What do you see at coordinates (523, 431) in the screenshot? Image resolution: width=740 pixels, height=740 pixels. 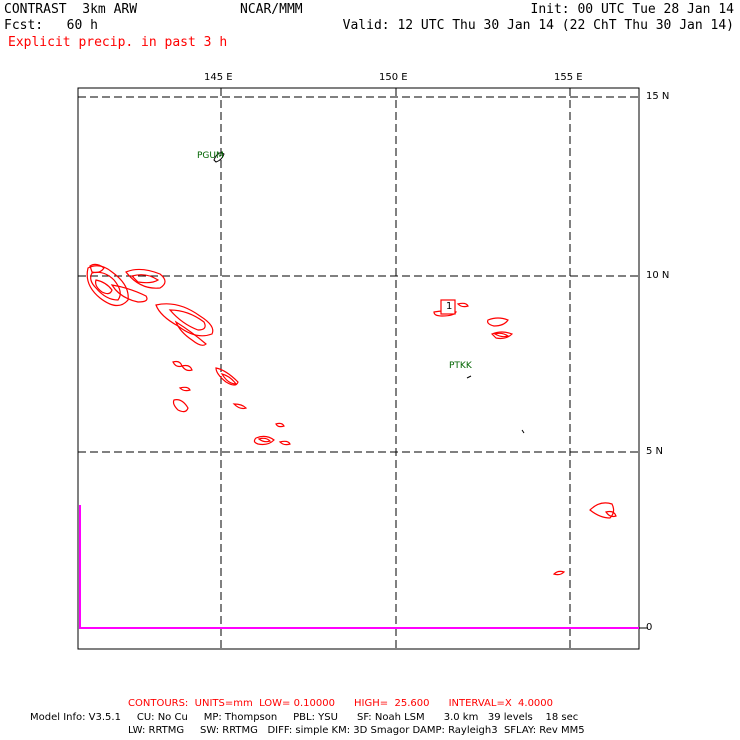 I see `island-east` at bounding box center [523, 431].